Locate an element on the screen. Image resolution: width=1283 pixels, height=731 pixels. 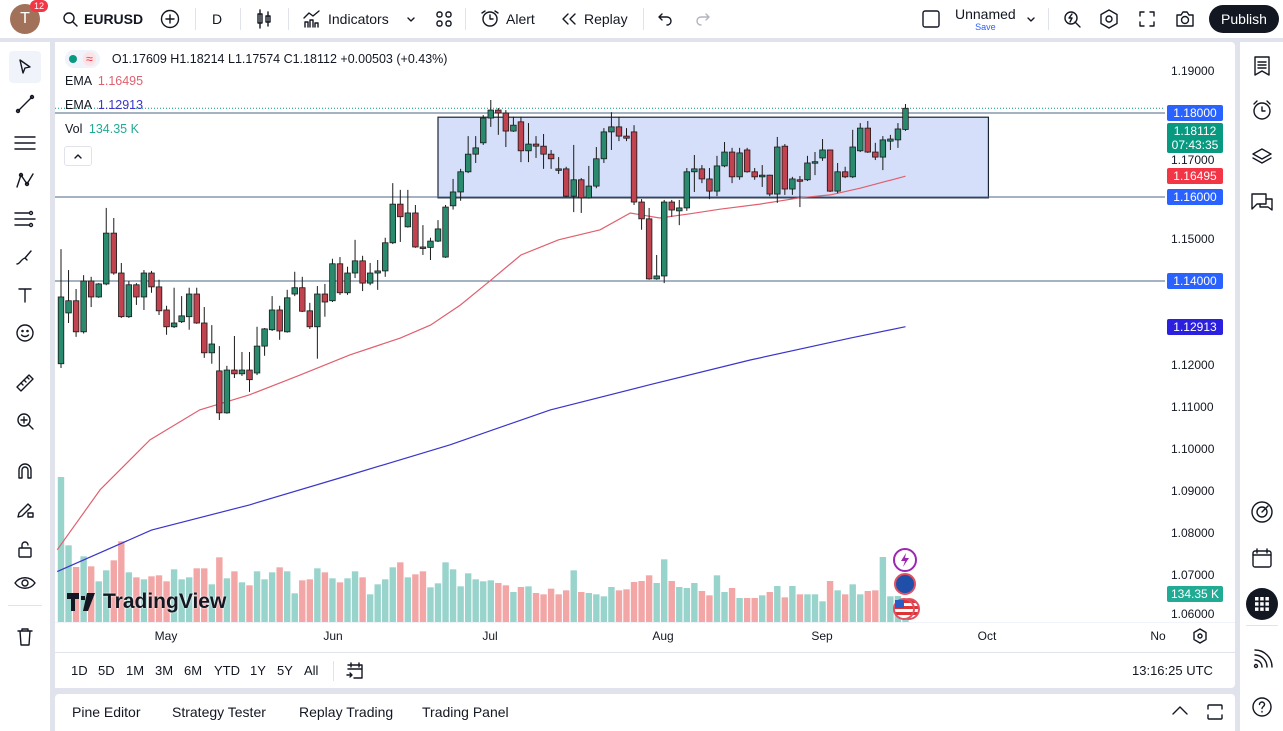
price-tick: 1.11000 is located at coordinates (1192, 407).